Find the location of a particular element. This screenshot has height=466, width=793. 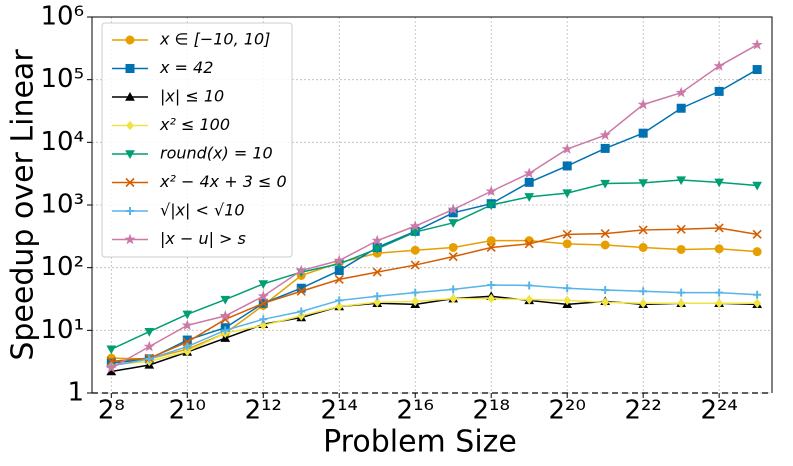

x-tick-label: 2⁸ is located at coordinates (111, 411).